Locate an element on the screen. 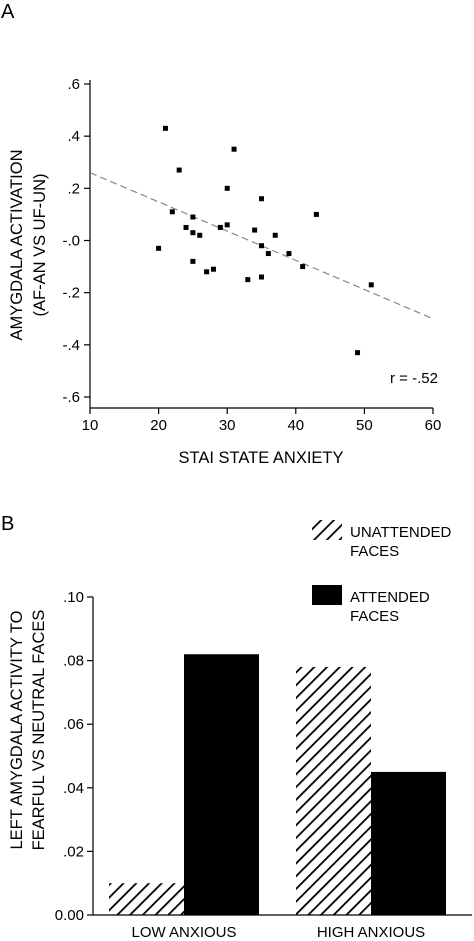  scatter-y-tick-label: -.0 is located at coordinates (71, 241).